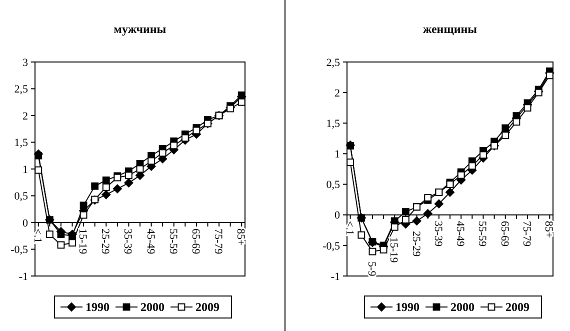 The height and width of the screenshot is (331, 570). What do you see at coordinates (450, 29) in the screenshot?
I see `chart-title: женщины` at bounding box center [450, 29].